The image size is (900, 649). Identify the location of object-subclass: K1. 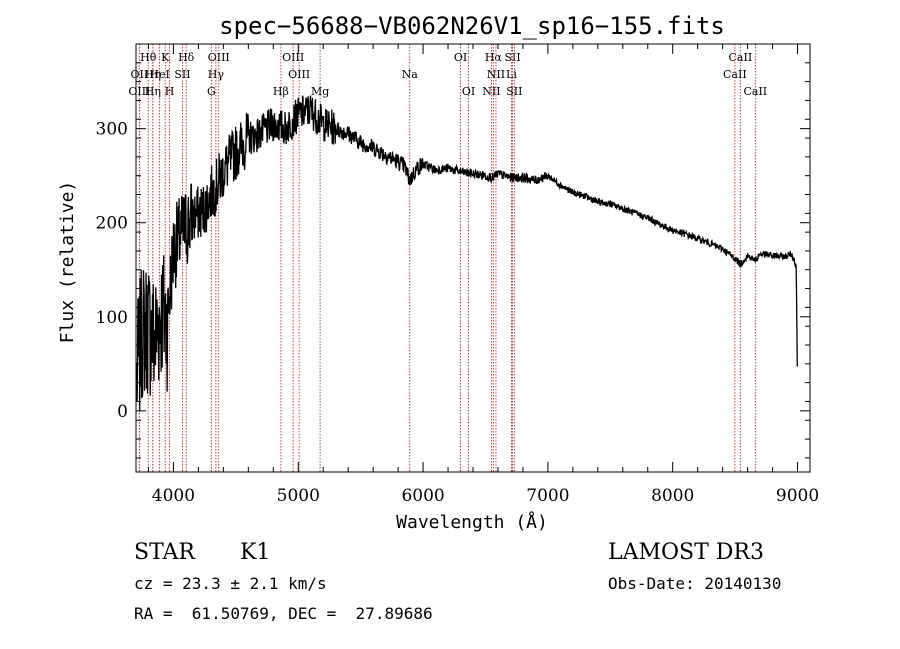
(255, 552).